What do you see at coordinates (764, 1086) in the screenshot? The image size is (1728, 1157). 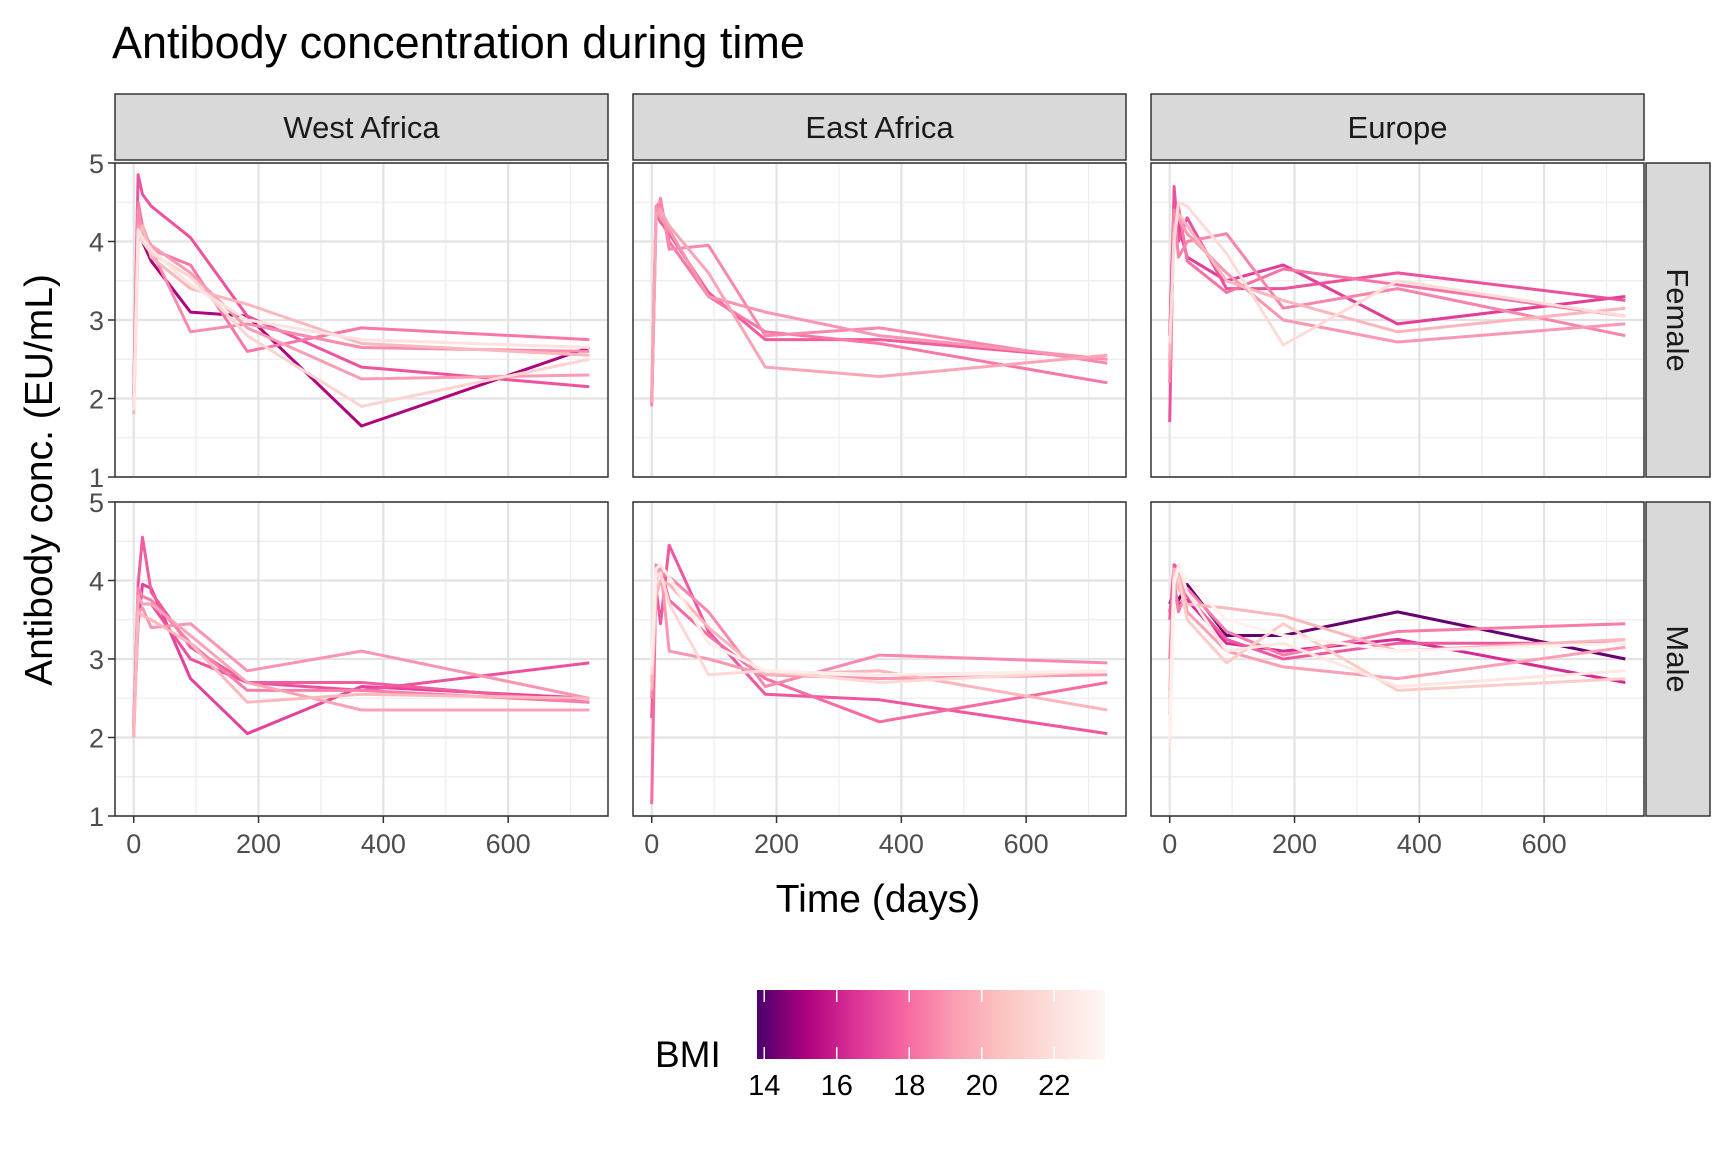 I see `legend-tick-label: 14` at bounding box center [764, 1086].